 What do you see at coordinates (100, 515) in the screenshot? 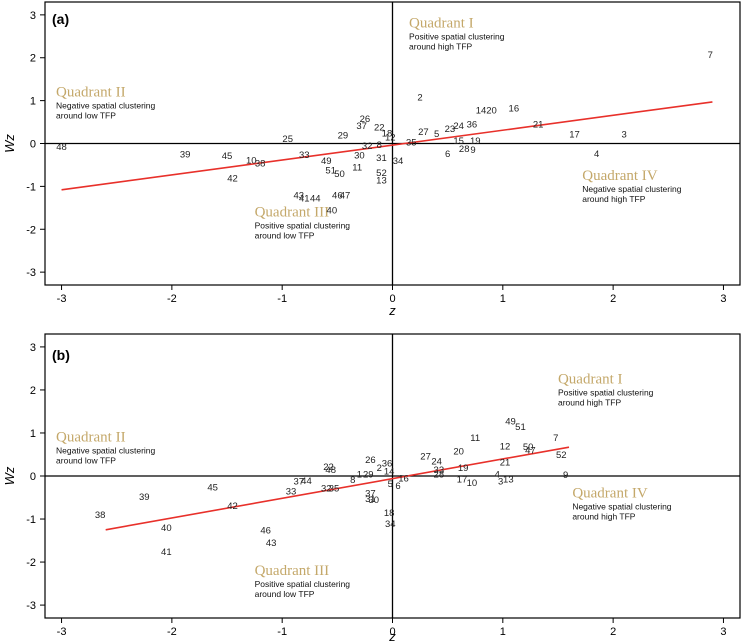
I see `pb-point-label: 38` at bounding box center [100, 515].